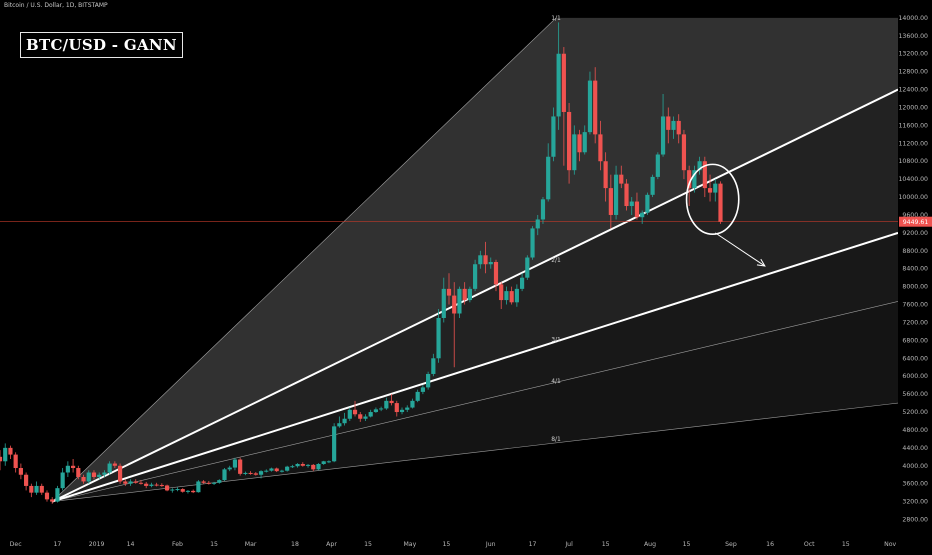 The width and height of the screenshot is (932, 555). What do you see at coordinates (915, 305) in the screenshot?
I see `y-tick-label: 7600.00` at bounding box center [915, 305].